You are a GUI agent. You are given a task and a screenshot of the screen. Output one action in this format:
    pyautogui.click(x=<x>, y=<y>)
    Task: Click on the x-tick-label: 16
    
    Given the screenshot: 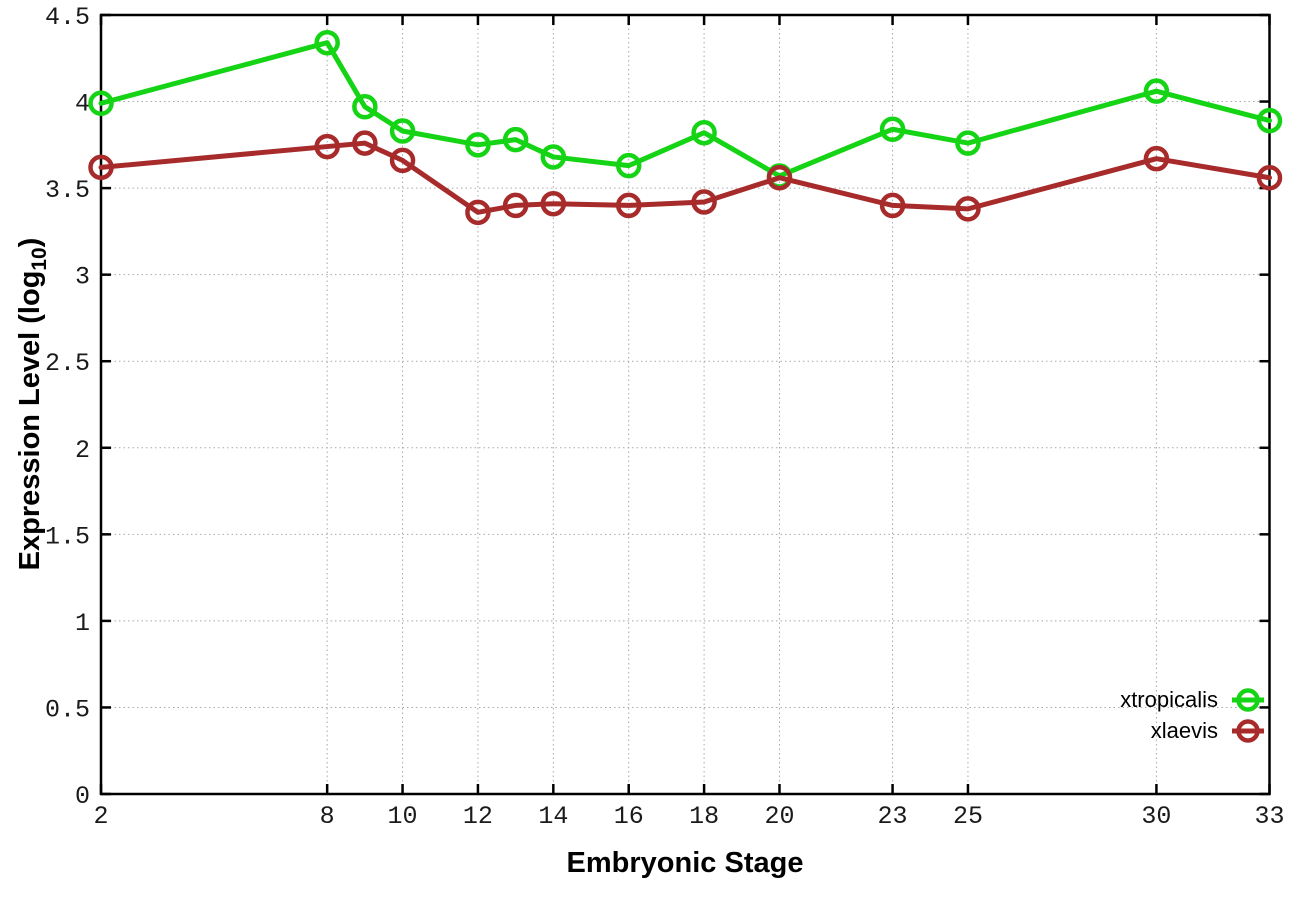 What is the action you would take?
    pyautogui.click(x=629, y=816)
    